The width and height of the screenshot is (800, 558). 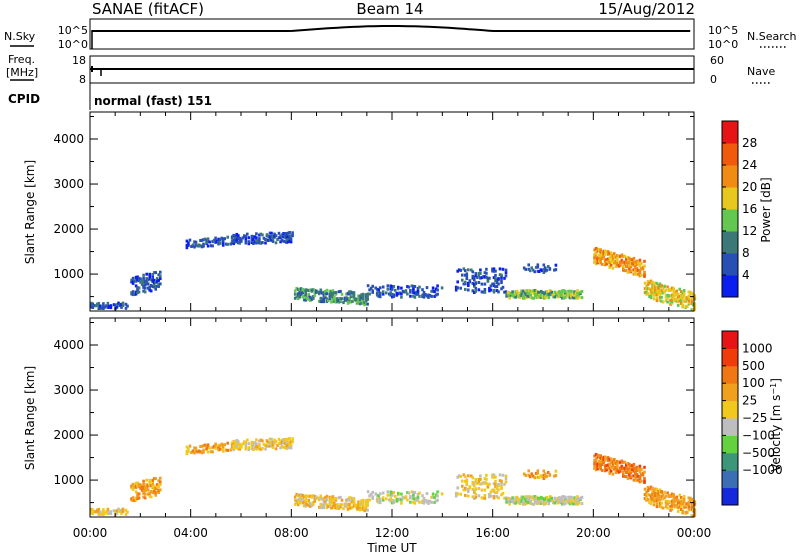 I want to click on time-tick-label-5: 20:00, so click(x=593, y=533).